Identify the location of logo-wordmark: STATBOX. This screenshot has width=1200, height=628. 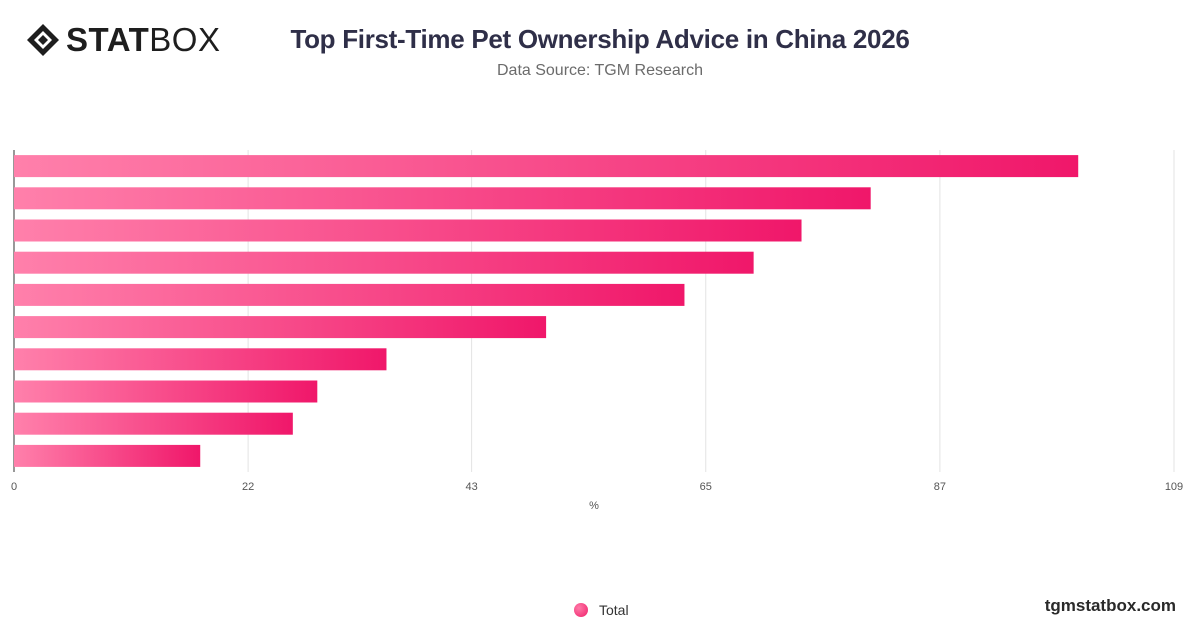
(143, 40).